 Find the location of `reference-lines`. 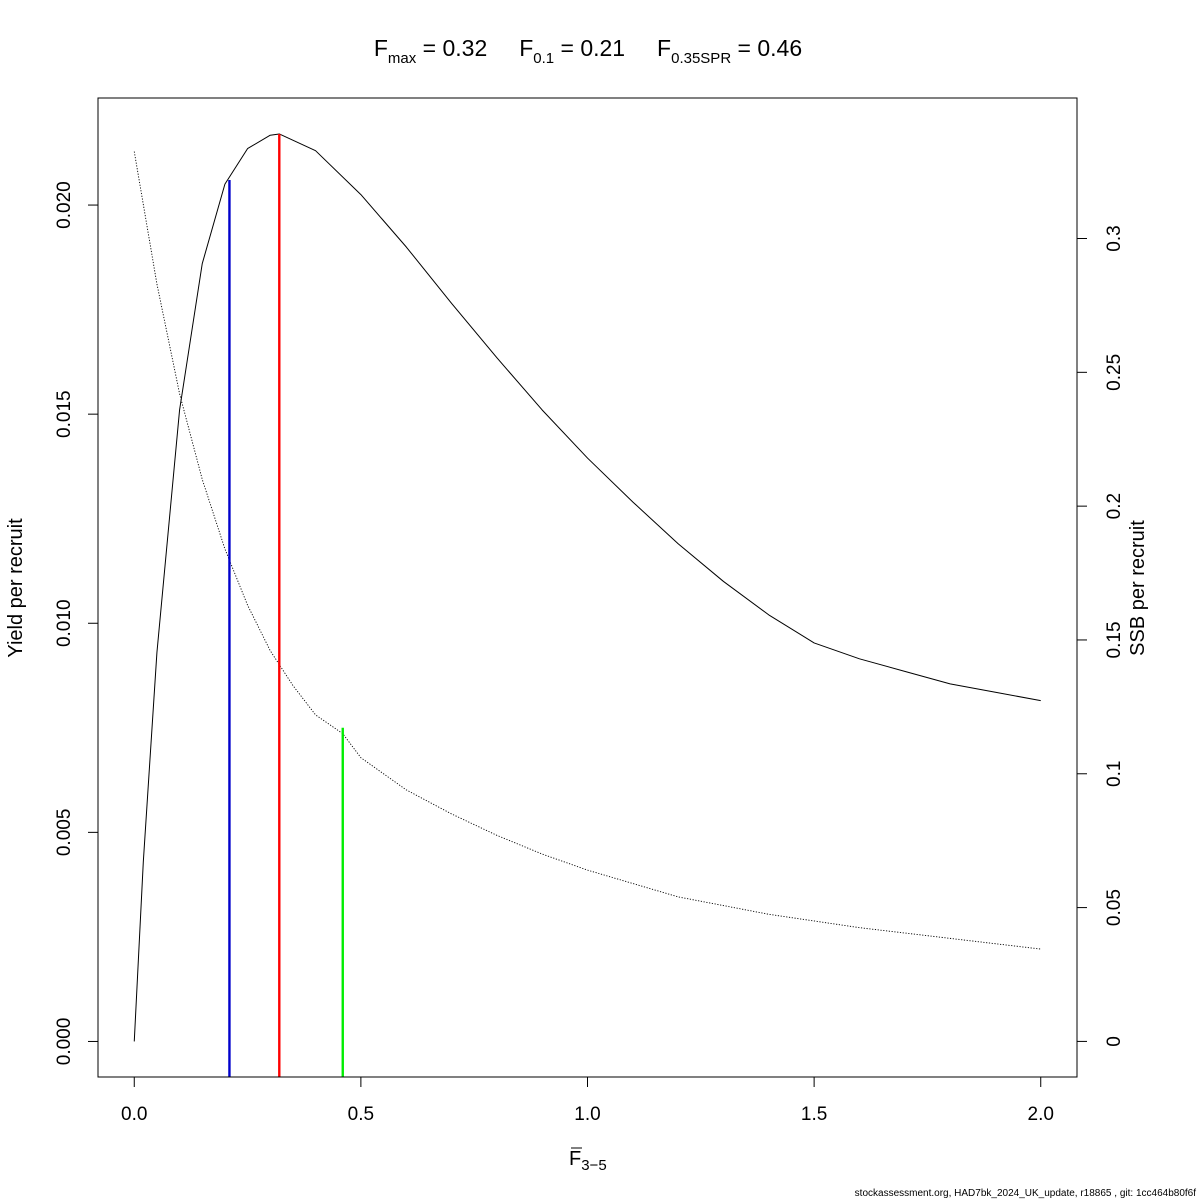

reference-lines is located at coordinates (286, 605).